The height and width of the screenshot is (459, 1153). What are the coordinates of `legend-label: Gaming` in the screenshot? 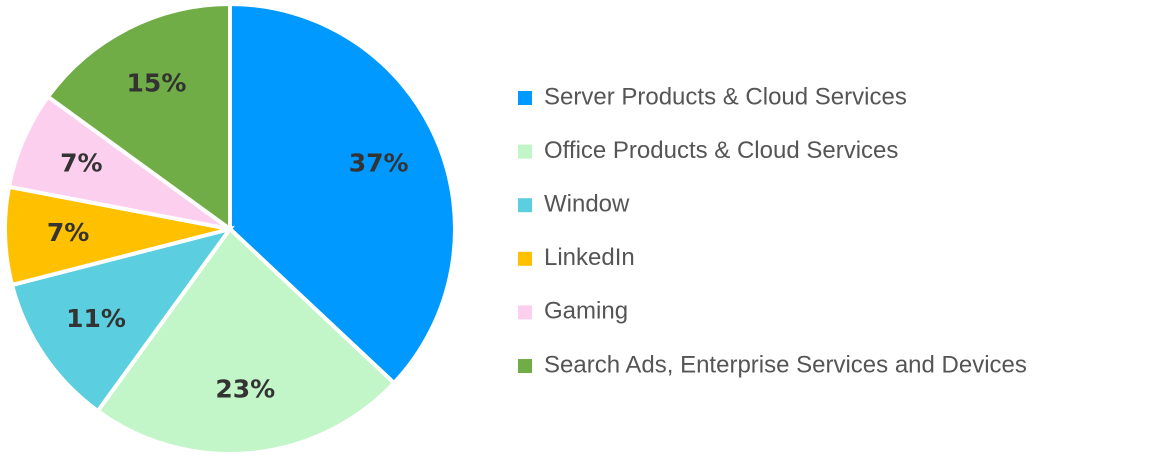 It's located at (586, 311).